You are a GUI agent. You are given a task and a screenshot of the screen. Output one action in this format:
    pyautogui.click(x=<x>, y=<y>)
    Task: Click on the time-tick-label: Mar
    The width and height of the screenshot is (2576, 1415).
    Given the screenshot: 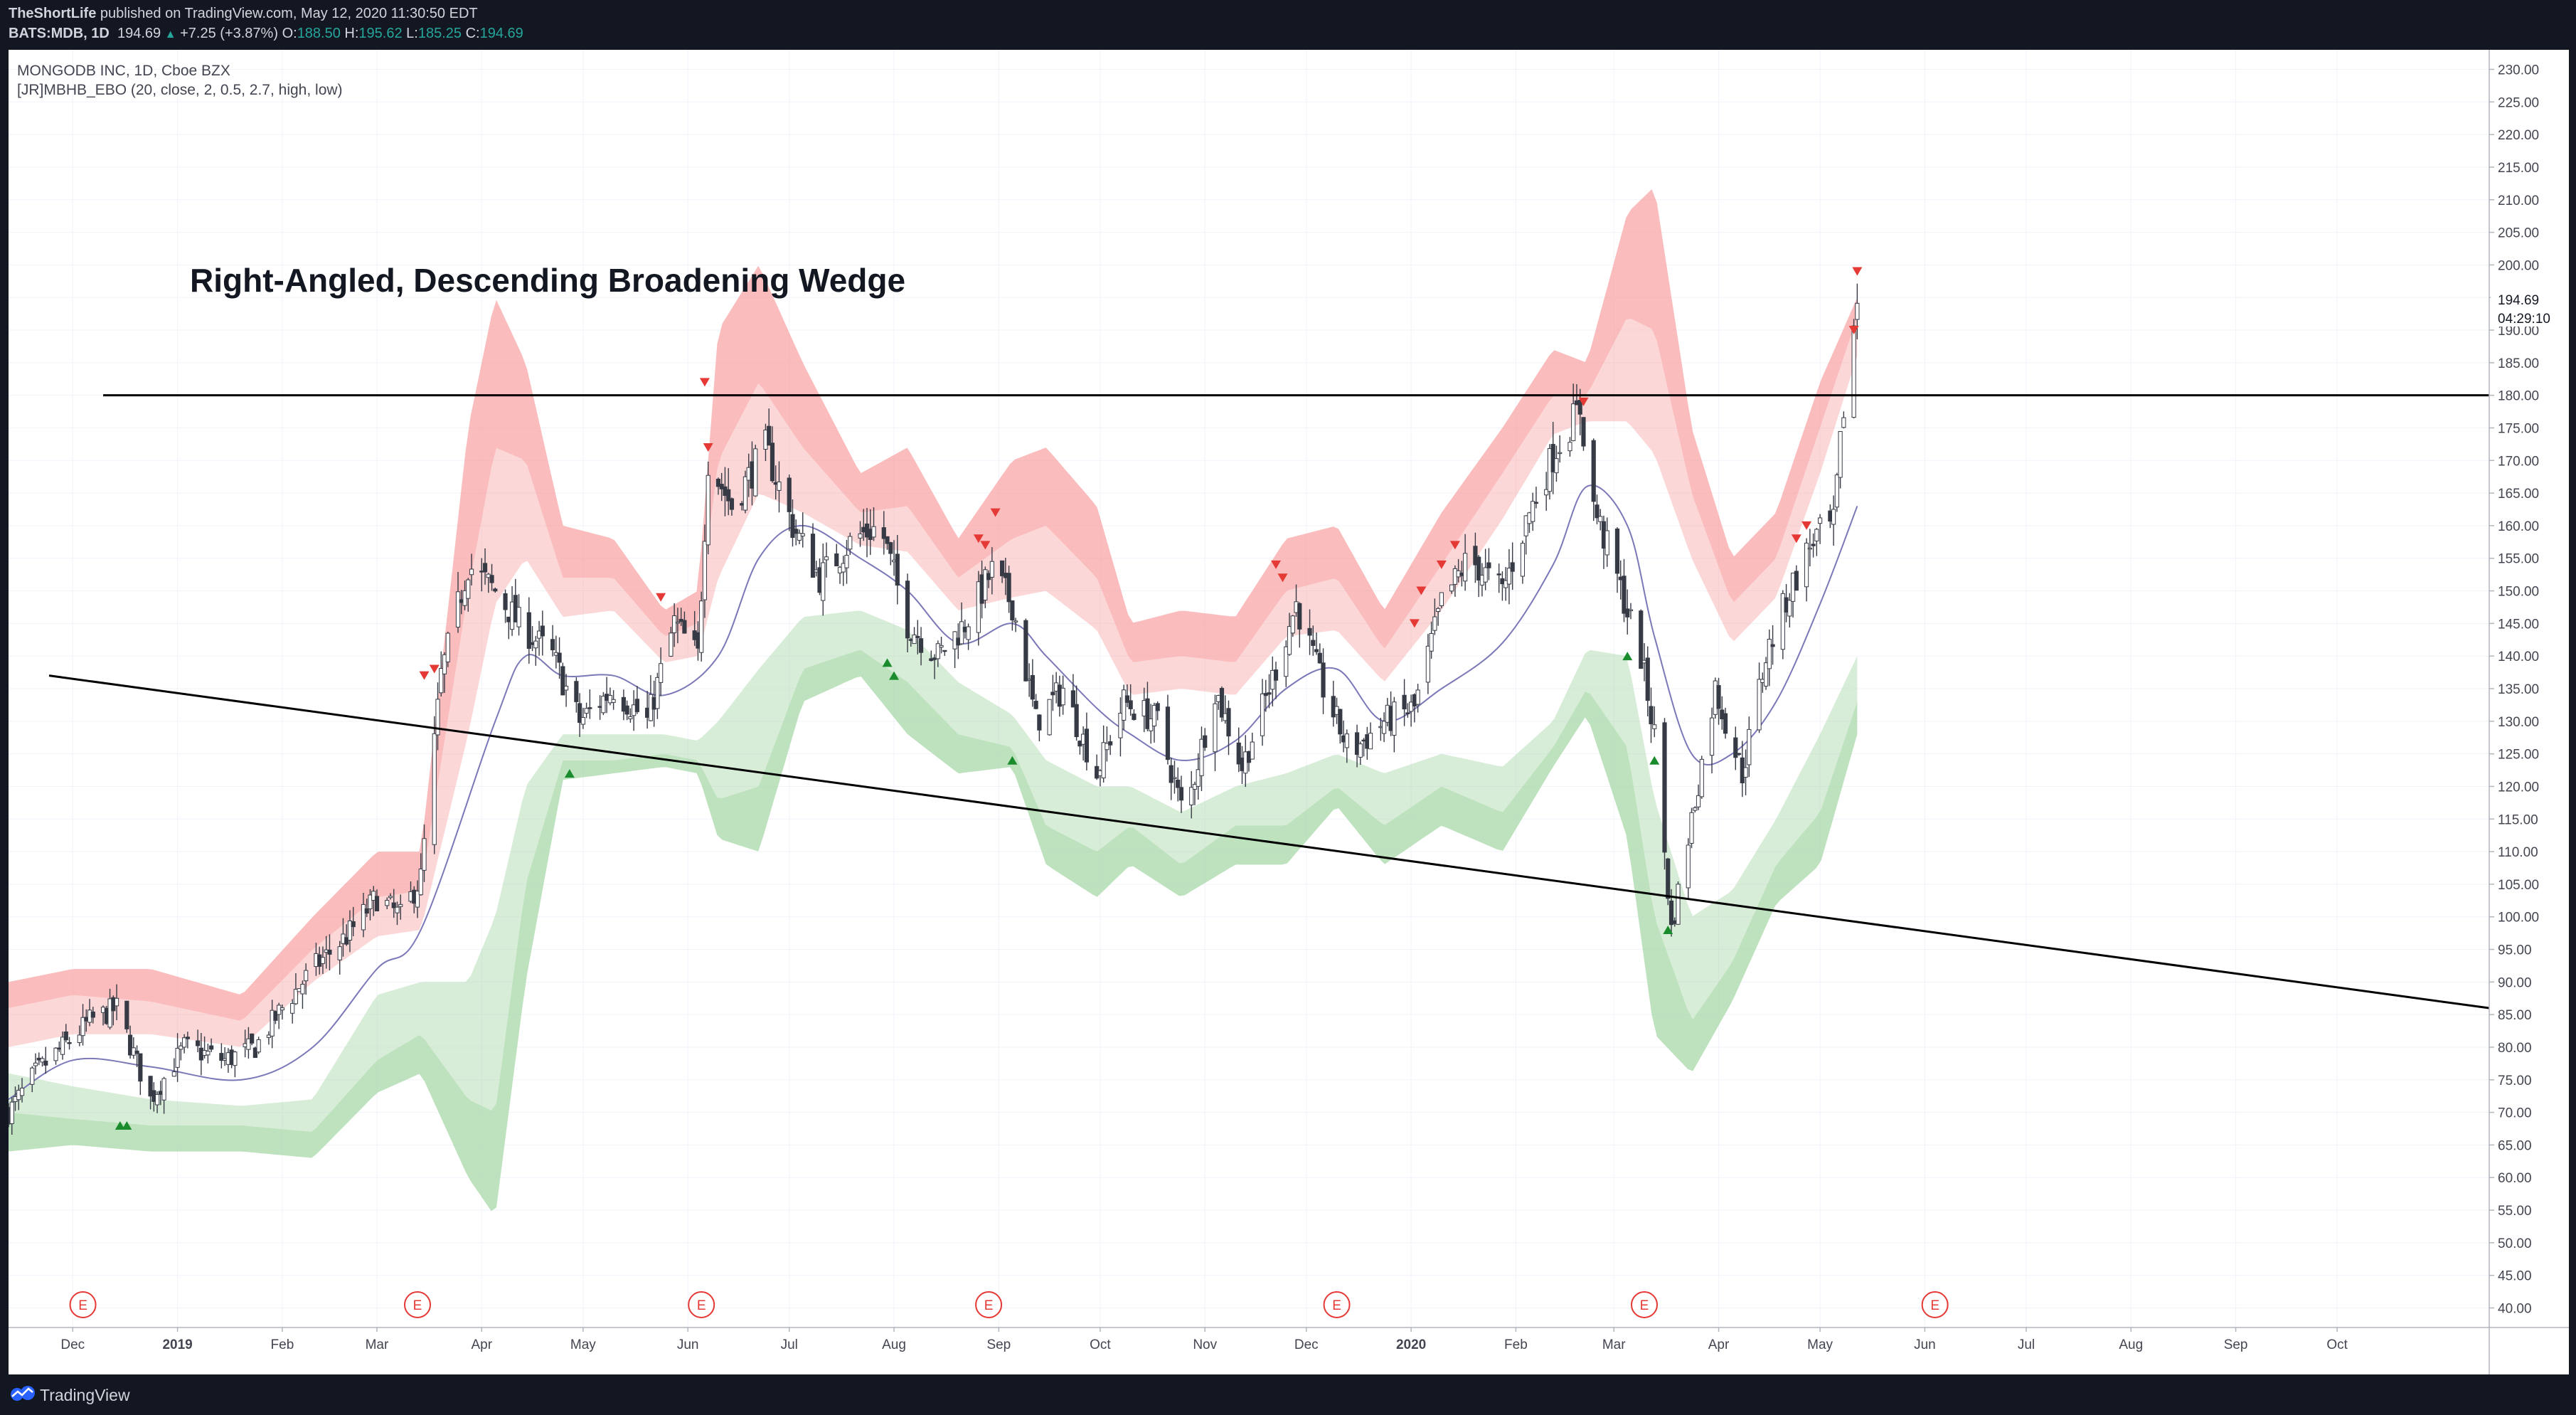 What is the action you would take?
    pyautogui.click(x=1614, y=1344)
    